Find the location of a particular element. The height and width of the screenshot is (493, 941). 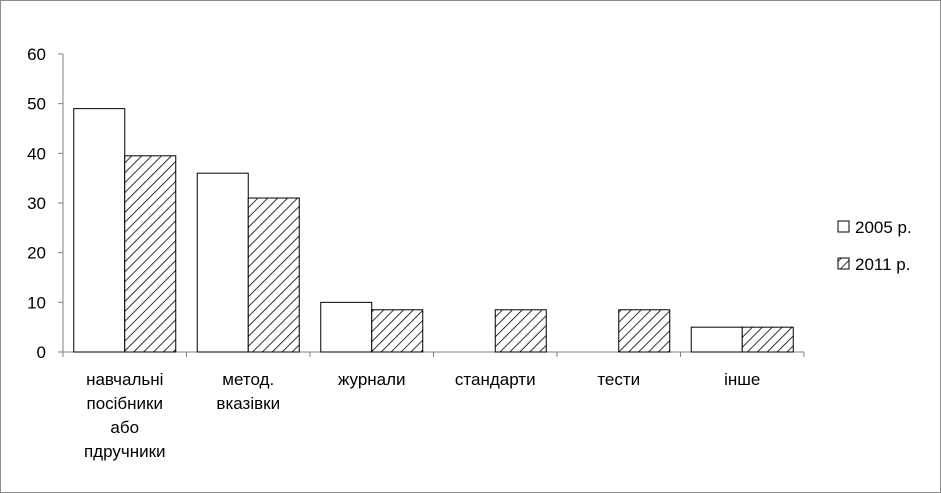

x-category-label: інше is located at coordinates (742, 379).